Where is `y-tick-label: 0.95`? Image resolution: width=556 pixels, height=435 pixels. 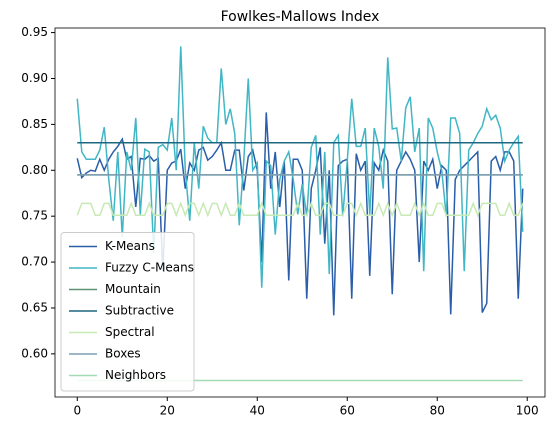
y-tick-label: 0.95 is located at coordinates (34, 32).